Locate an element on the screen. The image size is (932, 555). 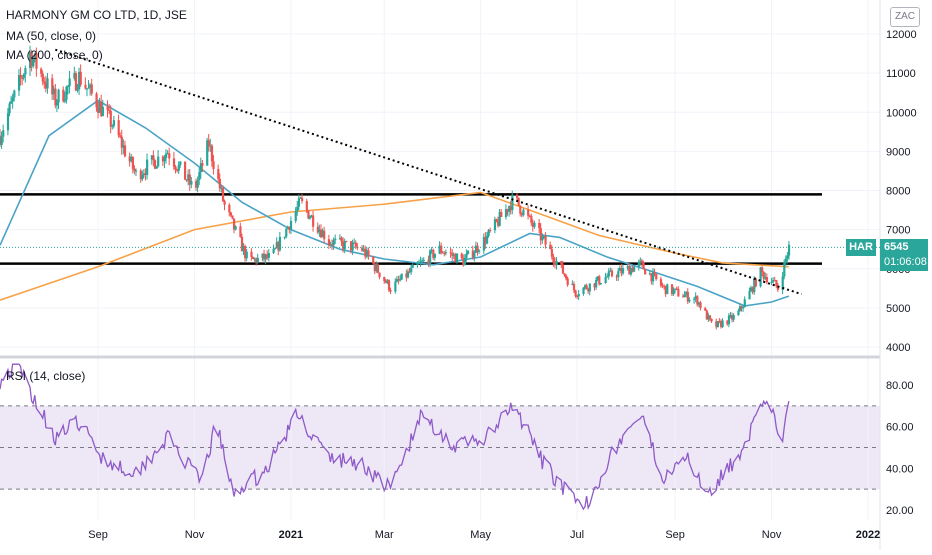
ticker-label: HAR is located at coordinates (861, 247).